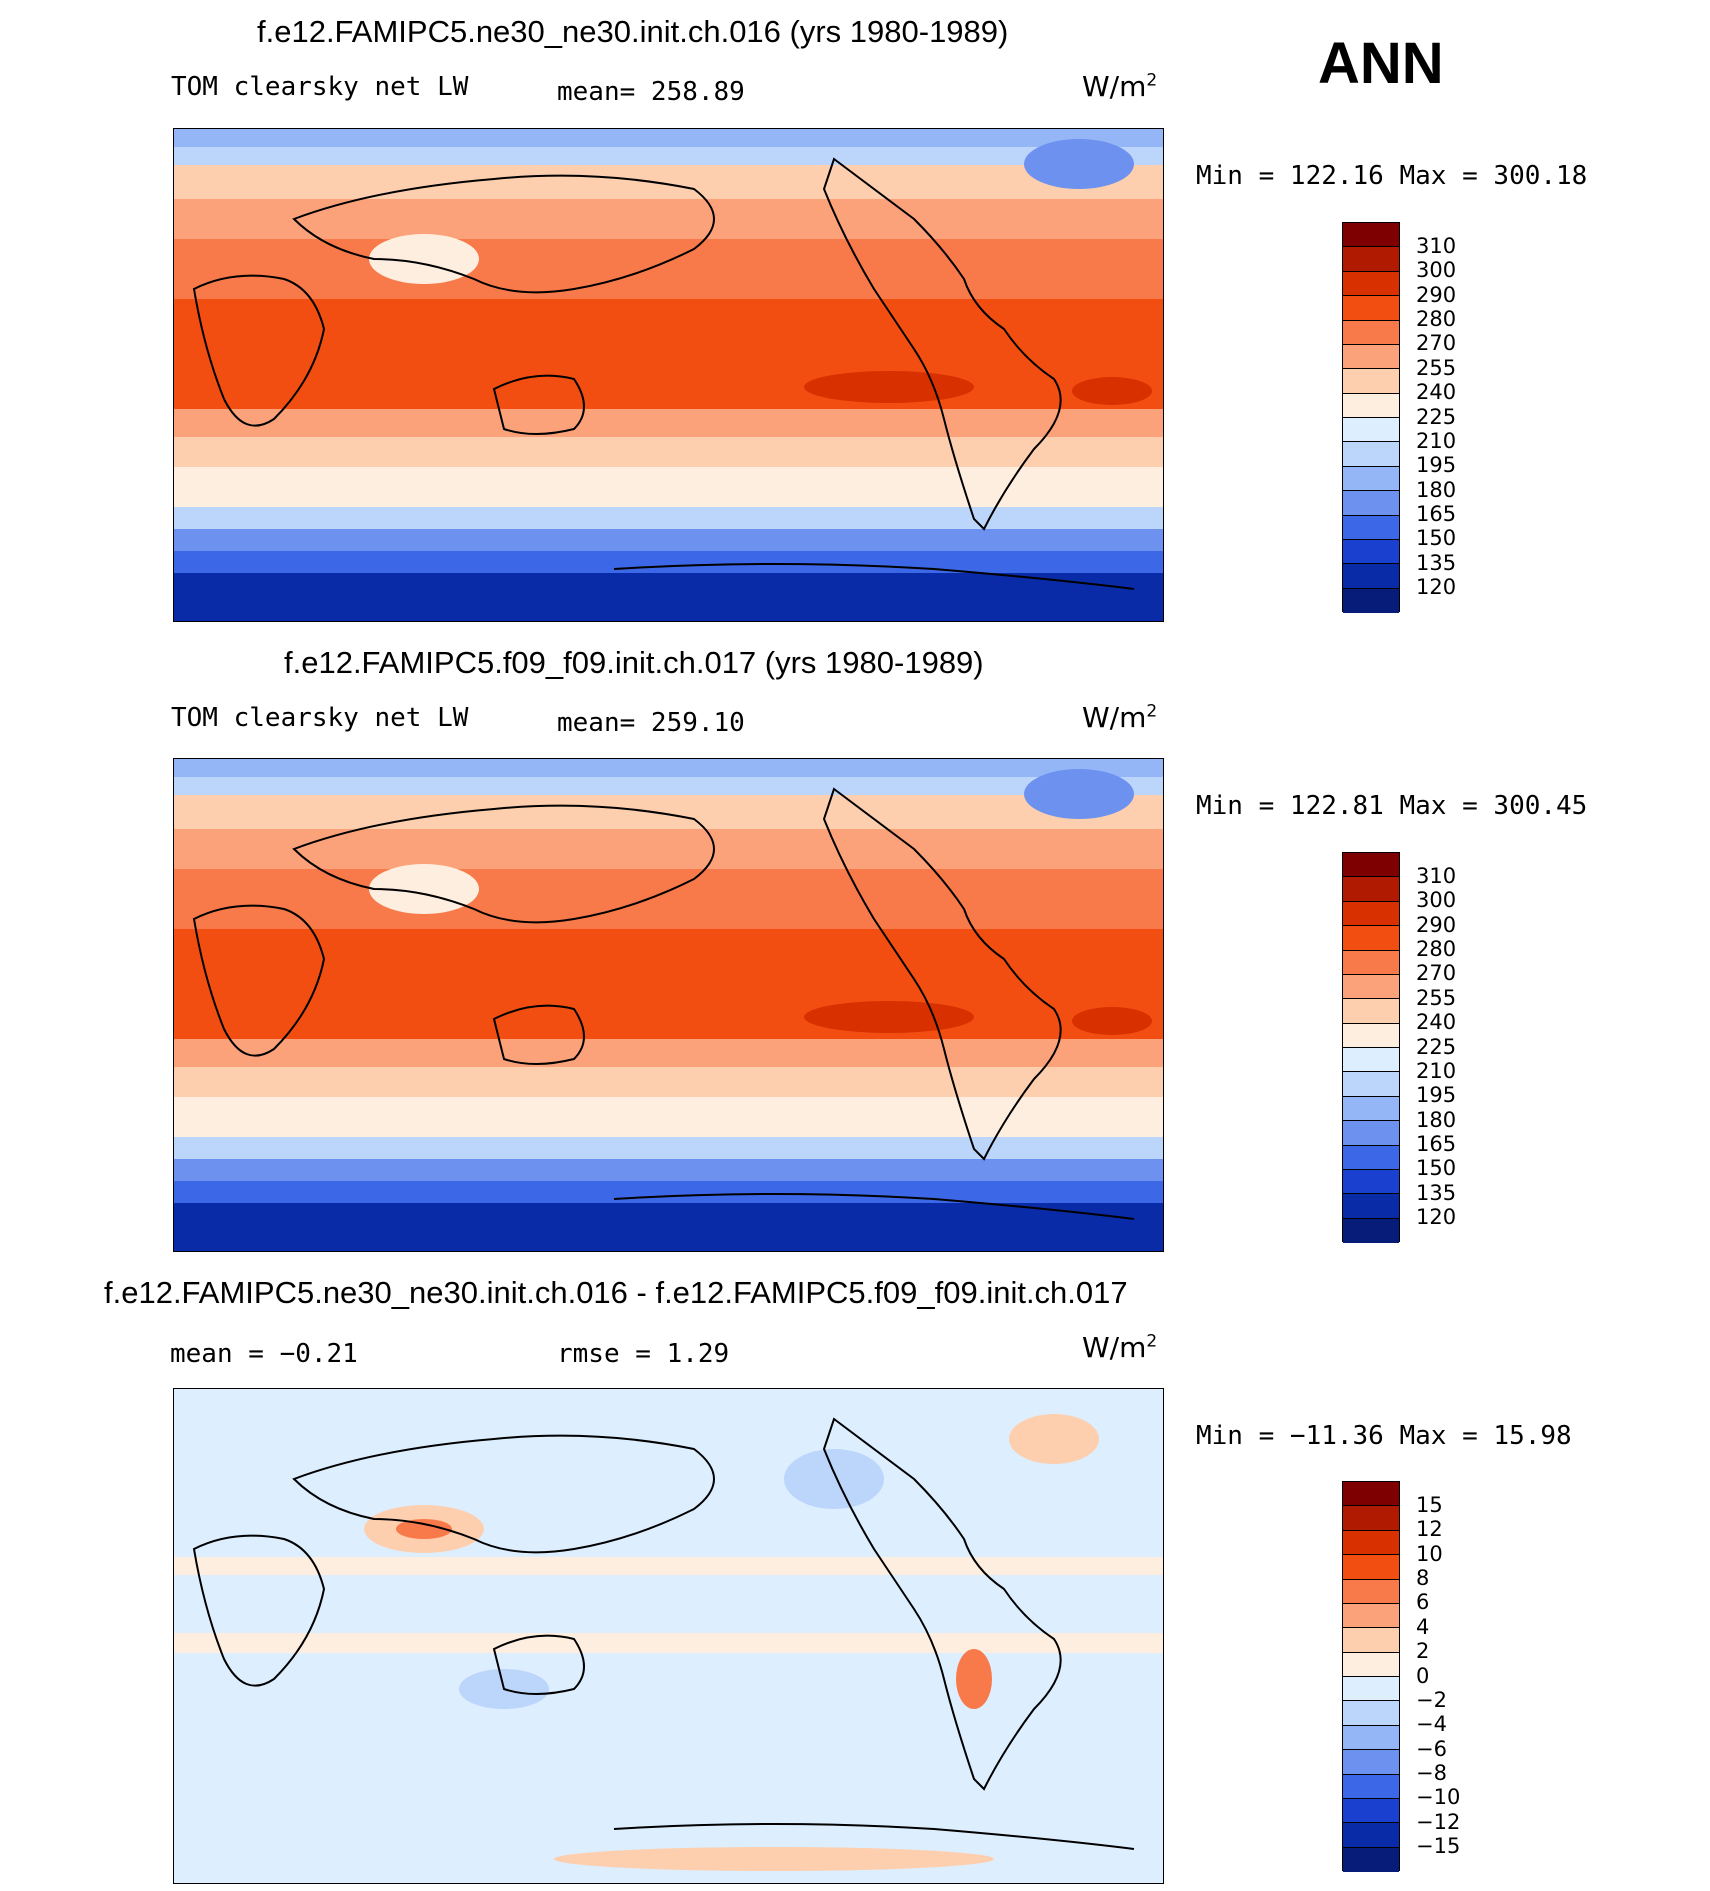 Image resolution: width=1710 pixels, height=1891 pixels. What do you see at coordinates (643, 1354) in the screenshot?
I see `panel-3-rmse: rmse = 1.29` at bounding box center [643, 1354].